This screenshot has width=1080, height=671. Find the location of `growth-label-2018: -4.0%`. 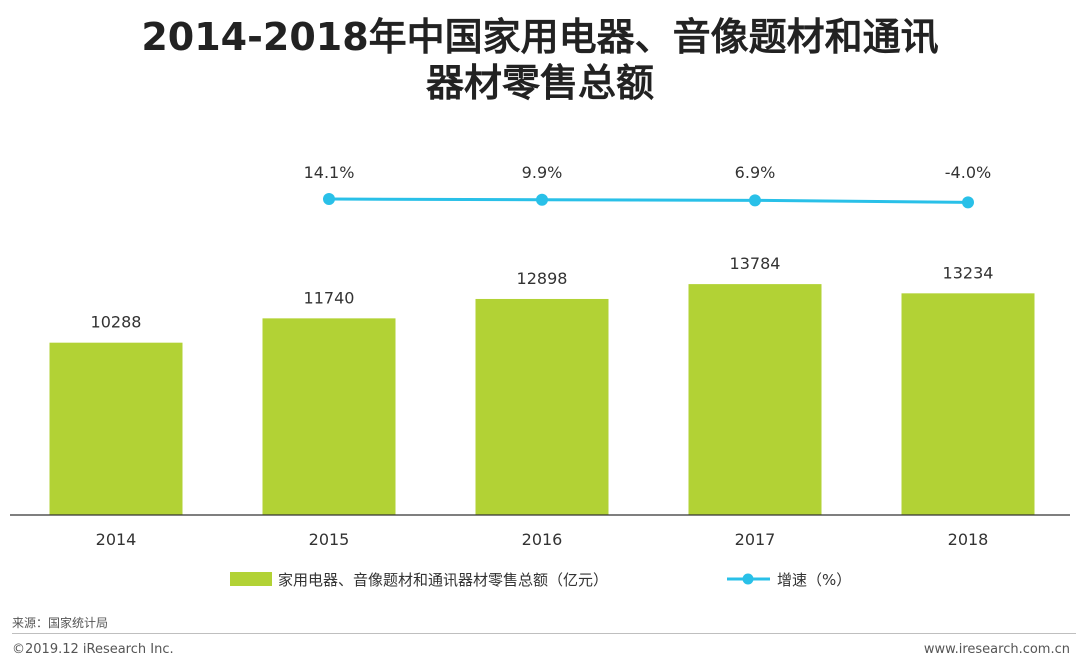

growth-label-2018: -4.0% is located at coordinates (968, 172).